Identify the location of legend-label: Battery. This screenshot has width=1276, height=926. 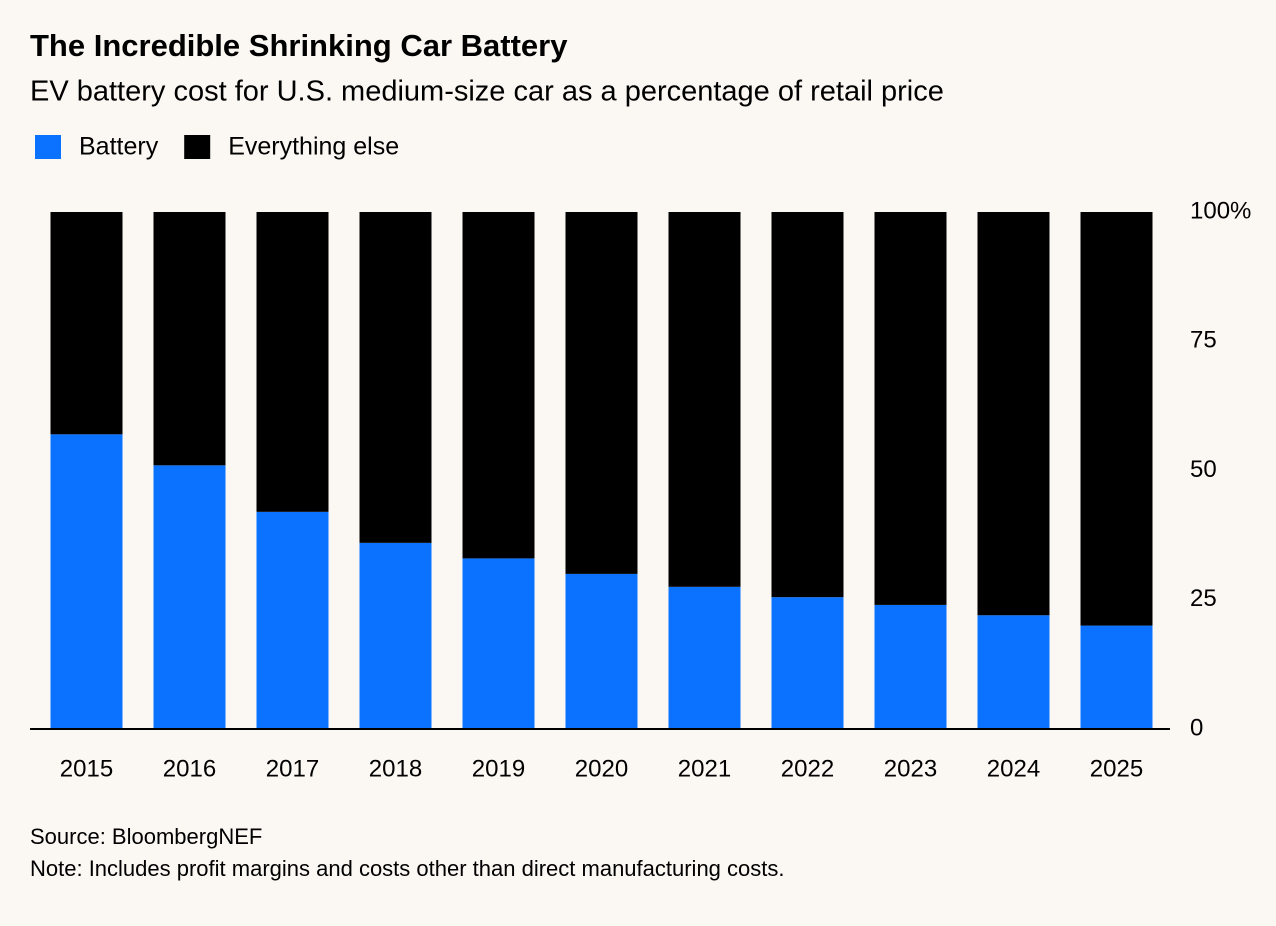
(119, 147).